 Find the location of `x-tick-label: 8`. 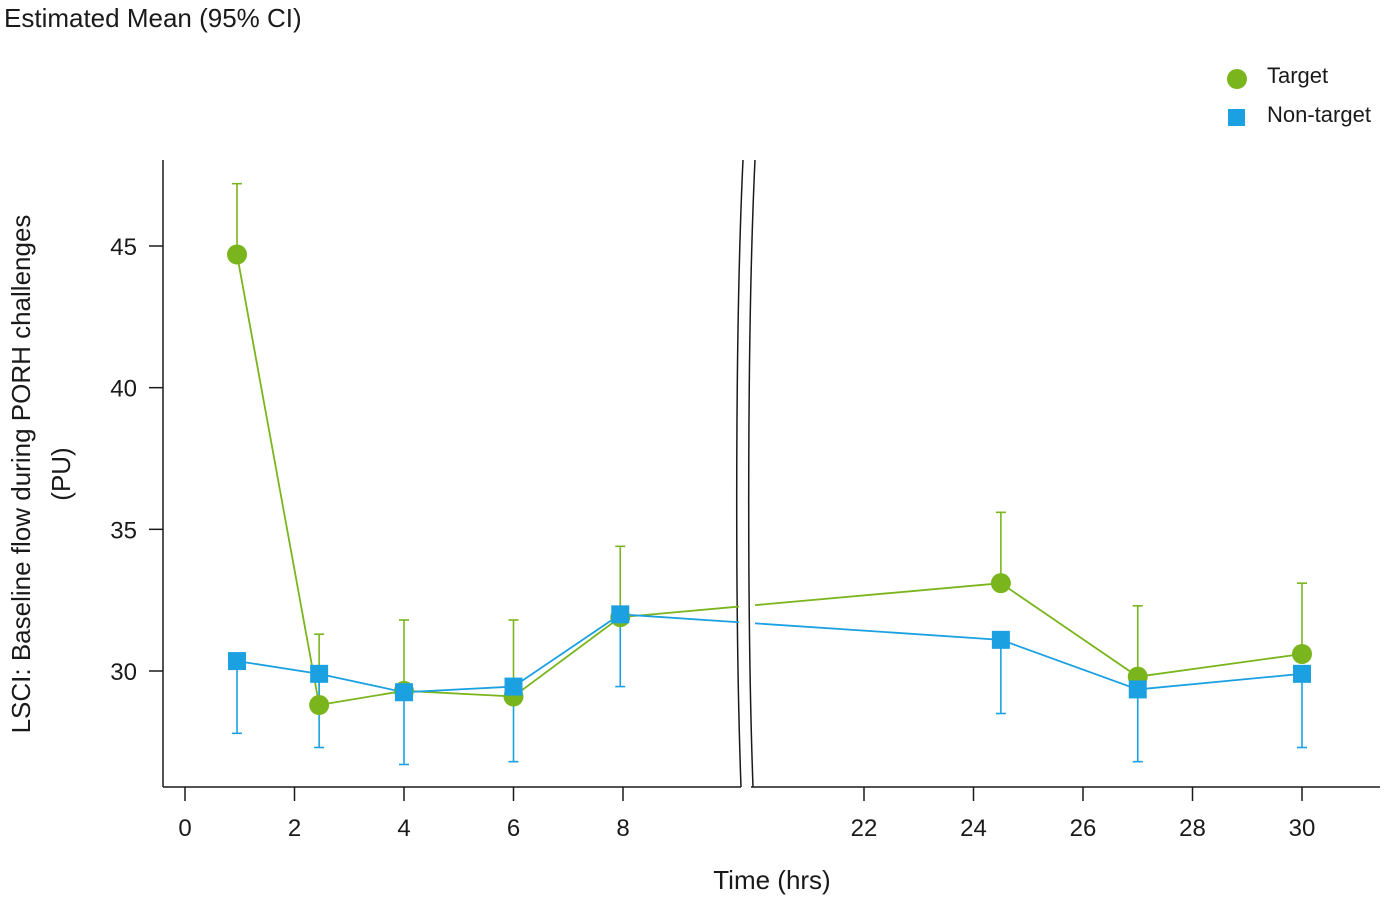

x-tick-label: 8 is located at coordinates (622, 828).